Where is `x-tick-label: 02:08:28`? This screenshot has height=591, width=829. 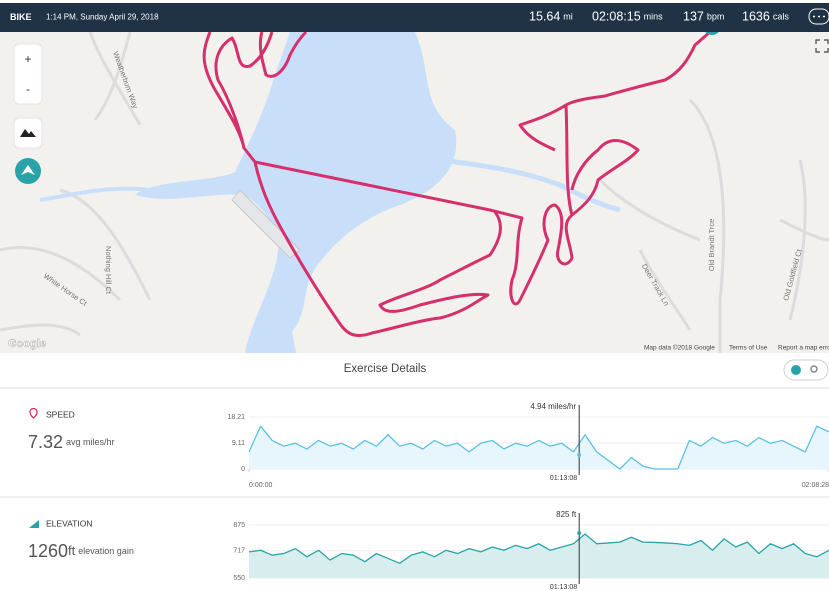
x-tick-label: 02:08:28 is located at coordinates (815, 485).